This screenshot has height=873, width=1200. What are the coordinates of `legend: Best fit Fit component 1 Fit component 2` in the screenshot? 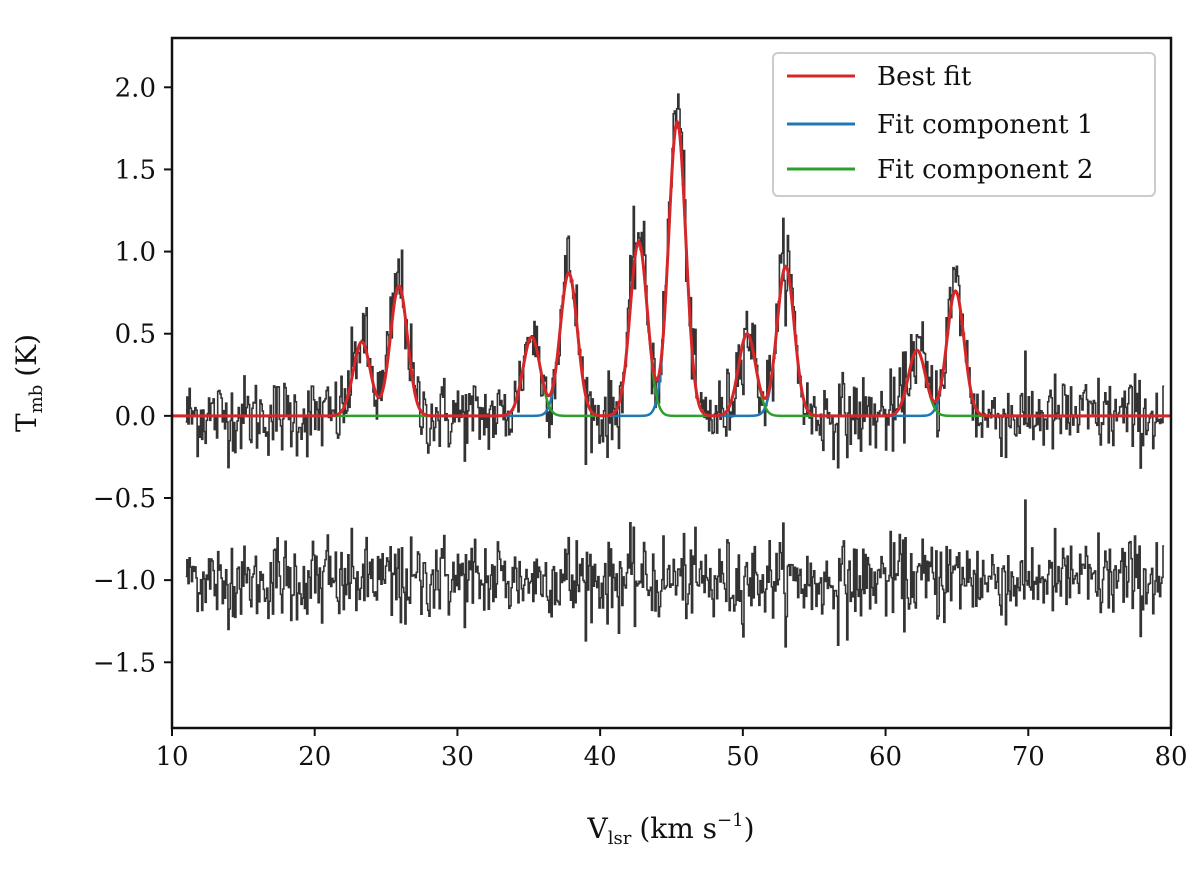 It's located at (964, 124).